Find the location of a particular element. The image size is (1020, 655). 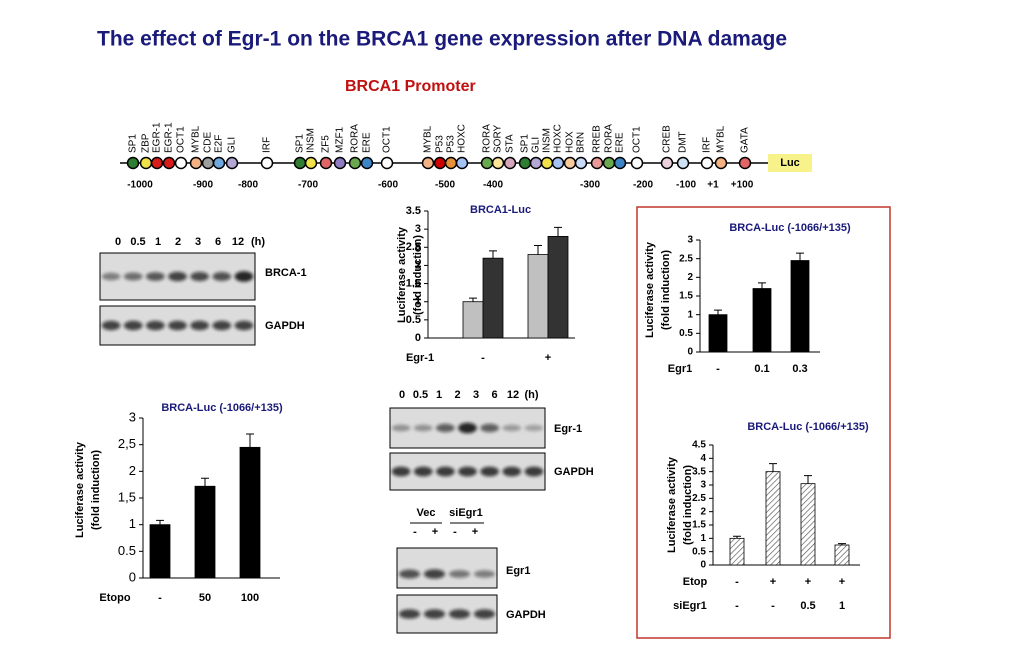

element-label: CREB is located at coordinates (667, 139).